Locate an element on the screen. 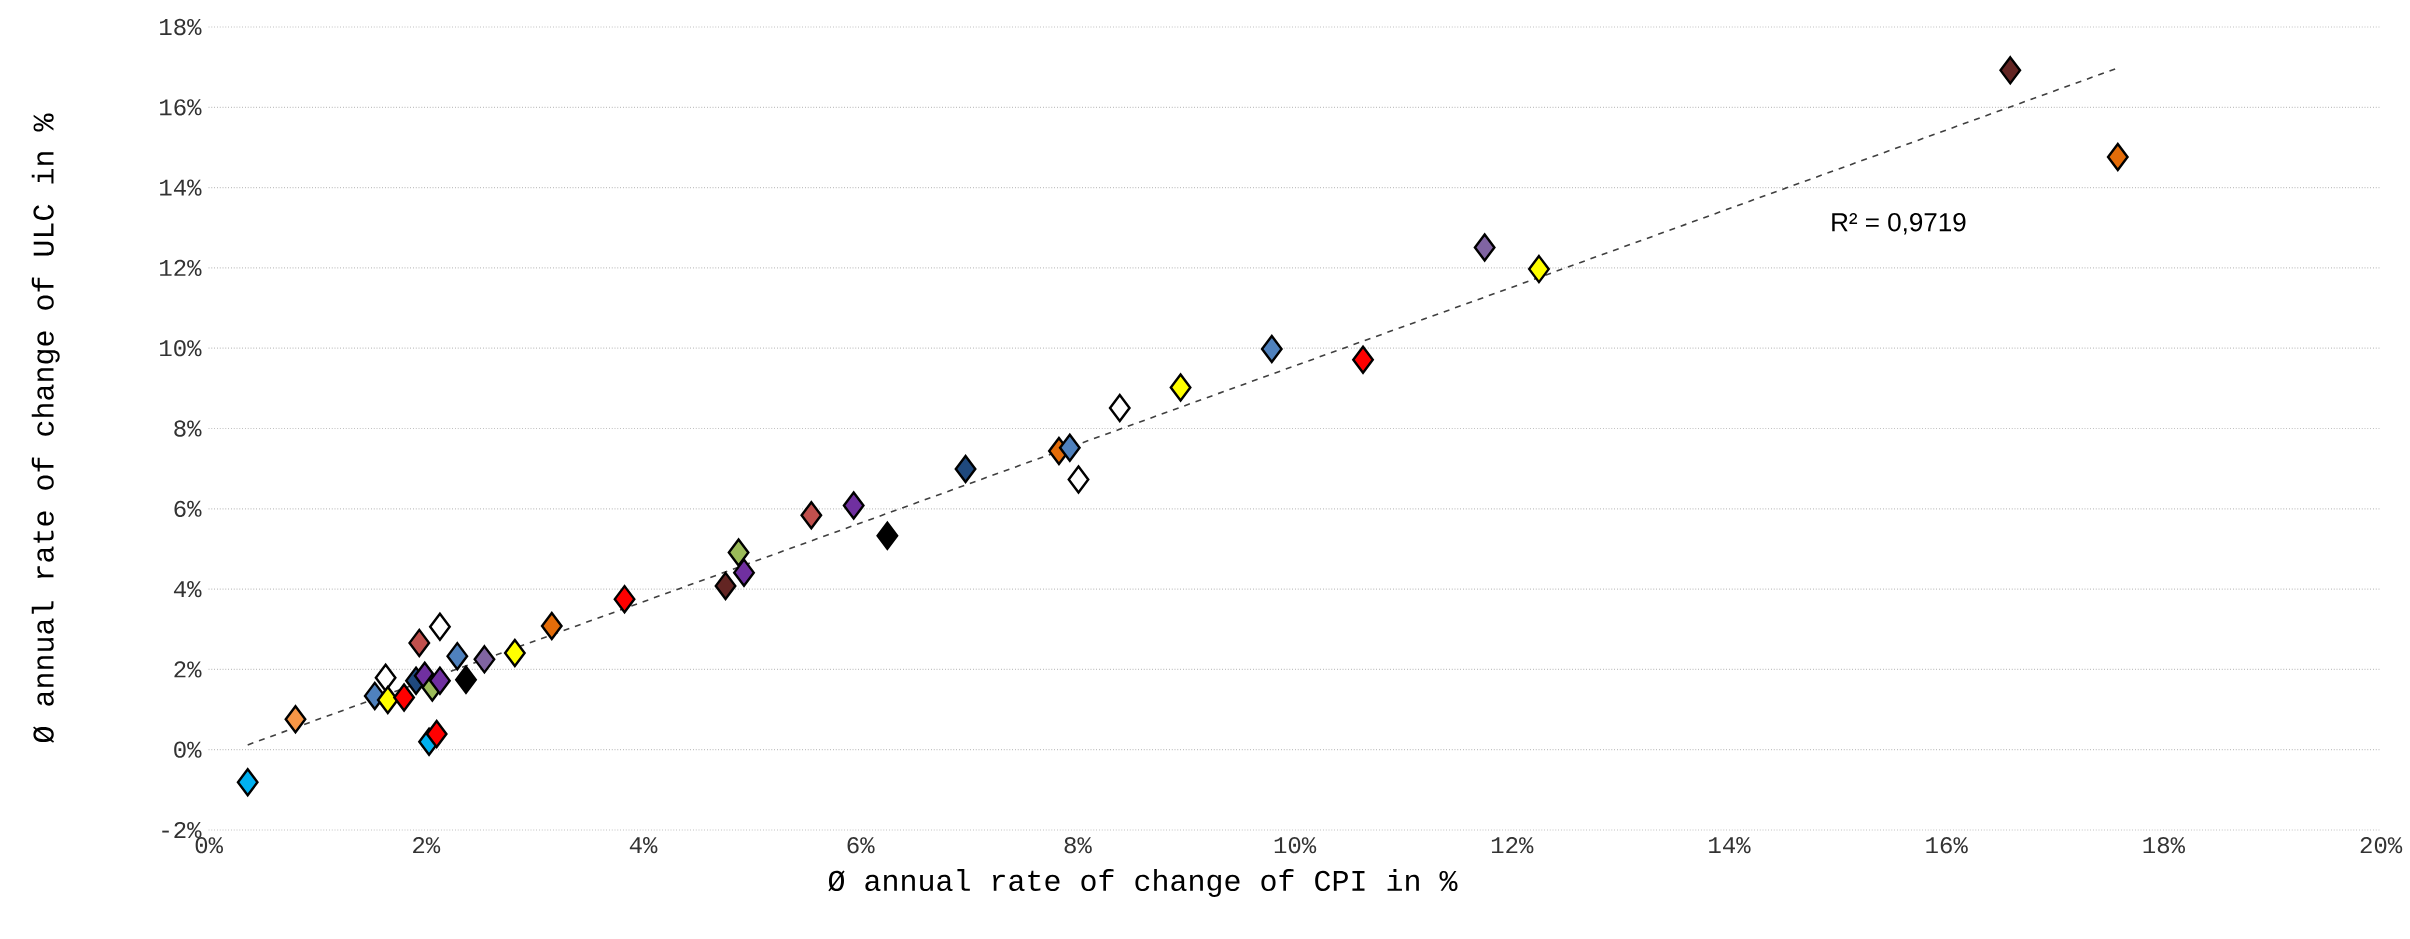 This screenshot has width=2410, height=939. x-tick-label: 6% is located at coordinates (861, 845).